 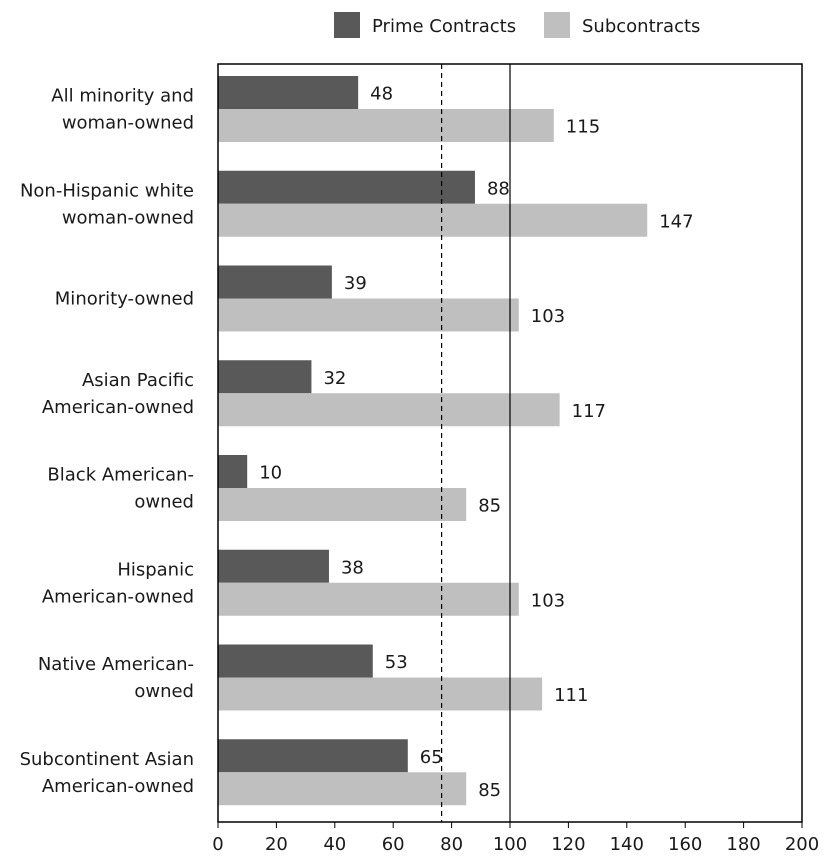 What do you see at coordinates (107, 190) in the screenshot?
I see `category-label-1-0: Non-Hispanic white` at bounding box center [107, 190].